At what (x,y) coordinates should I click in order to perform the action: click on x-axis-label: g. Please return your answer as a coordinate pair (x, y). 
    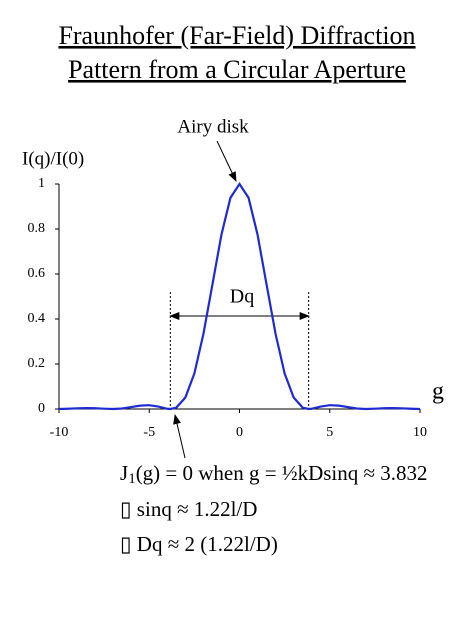
    Looking at the image, I should click on (438, 392).